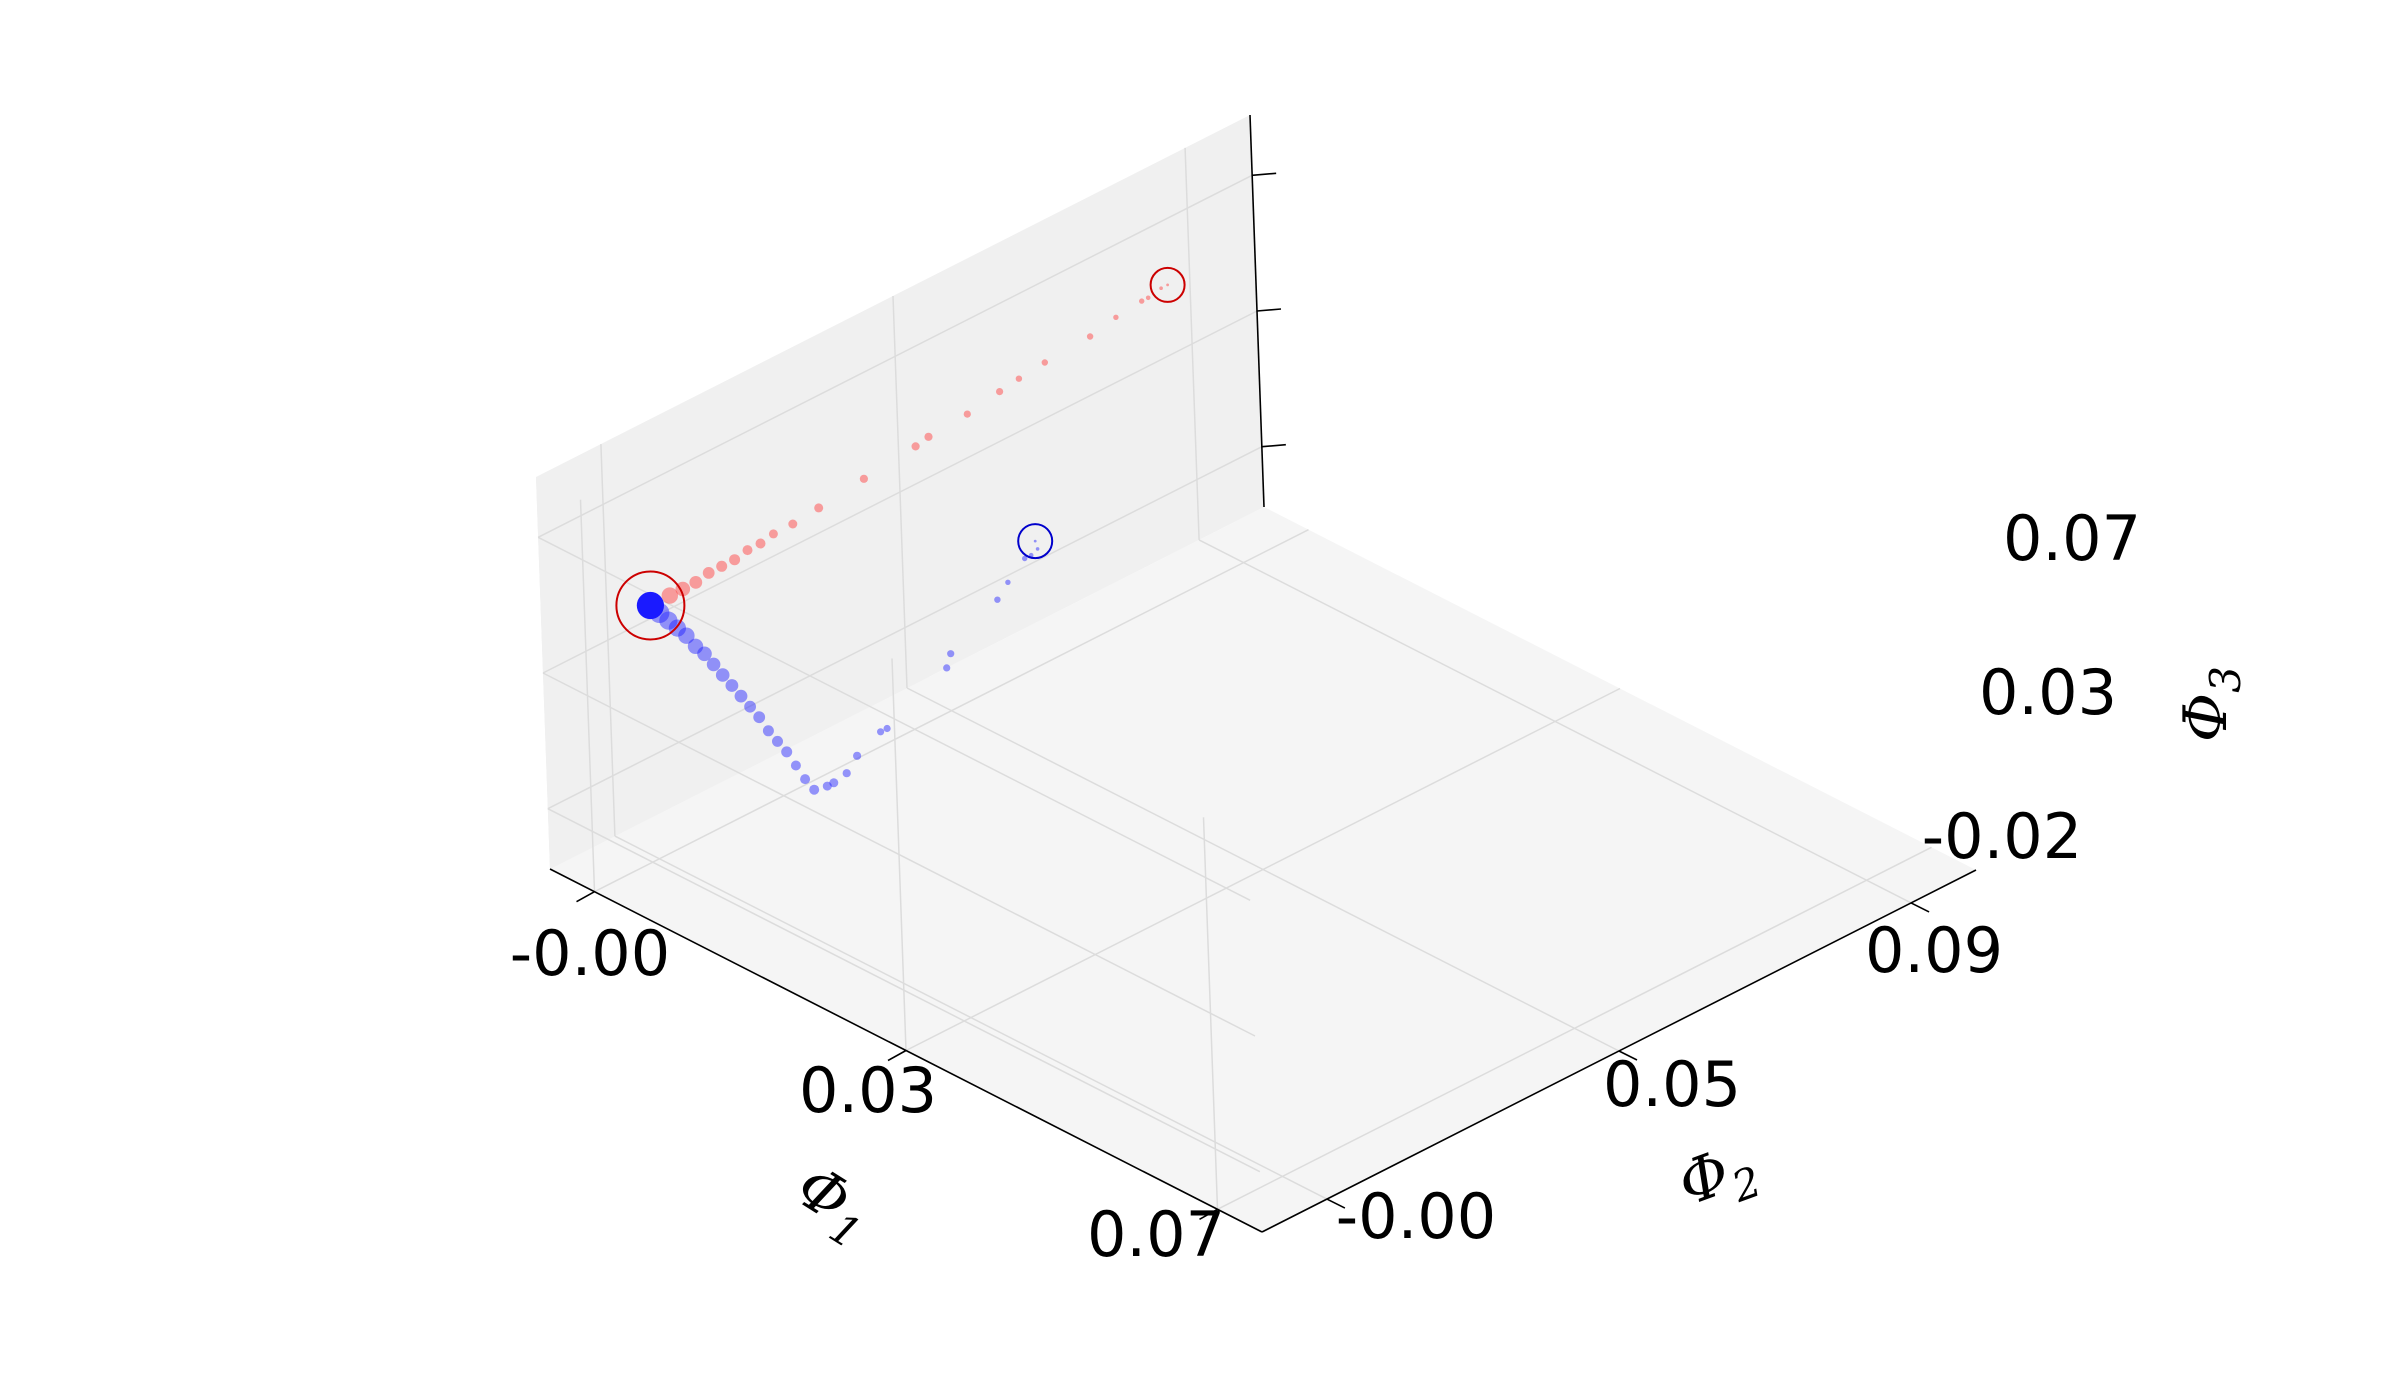  I want to click on y-axis-label: Φ2, so click(1718, 1178).